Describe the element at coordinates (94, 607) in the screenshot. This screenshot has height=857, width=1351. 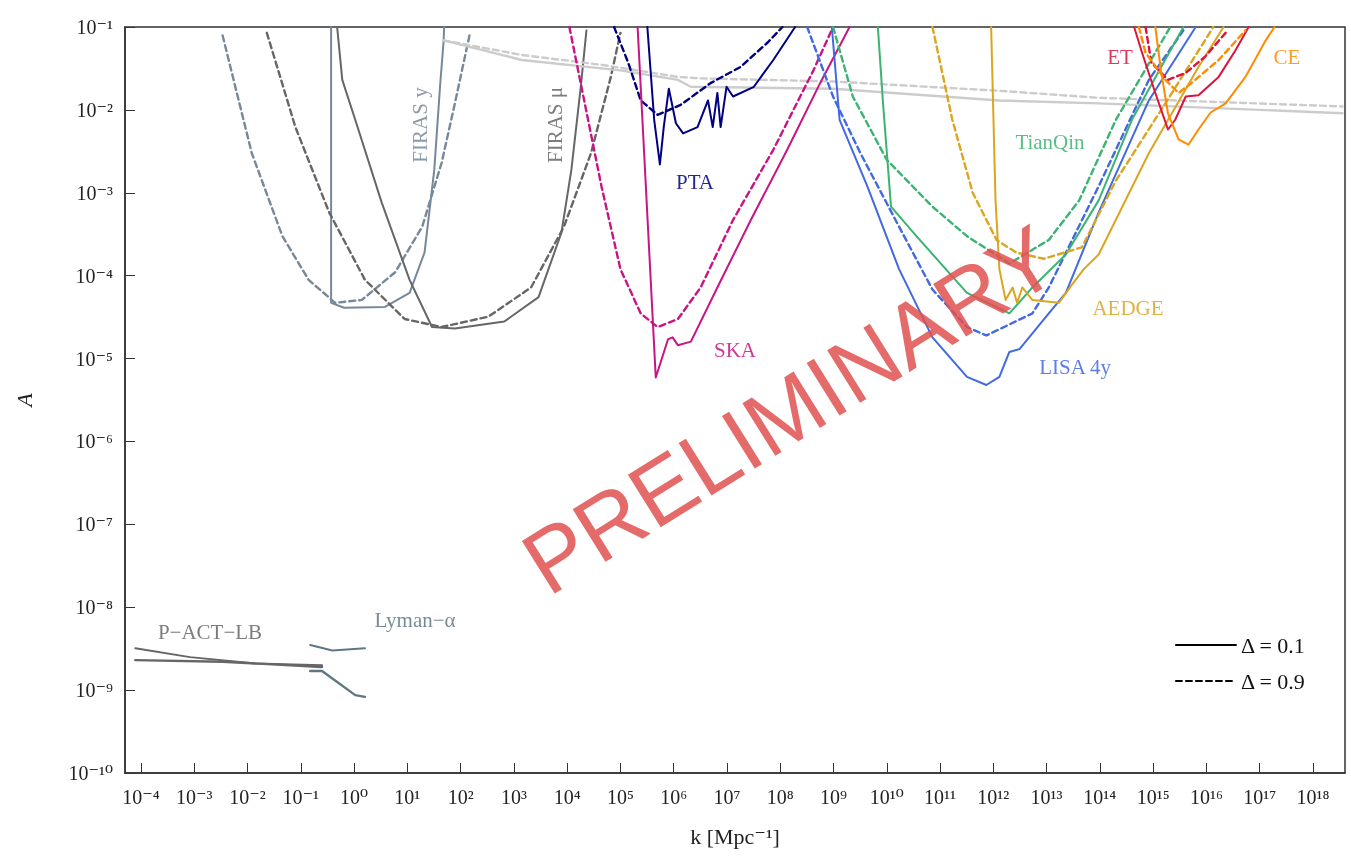
I see `y-tick-label: 10⁻⁸` at that location.